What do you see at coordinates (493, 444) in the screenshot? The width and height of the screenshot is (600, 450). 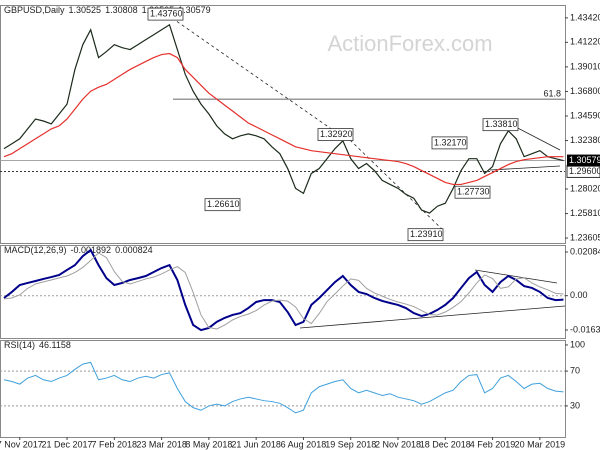 I see `x-tick-label: 4 Feb 2019` at bounding box center [493, 444].